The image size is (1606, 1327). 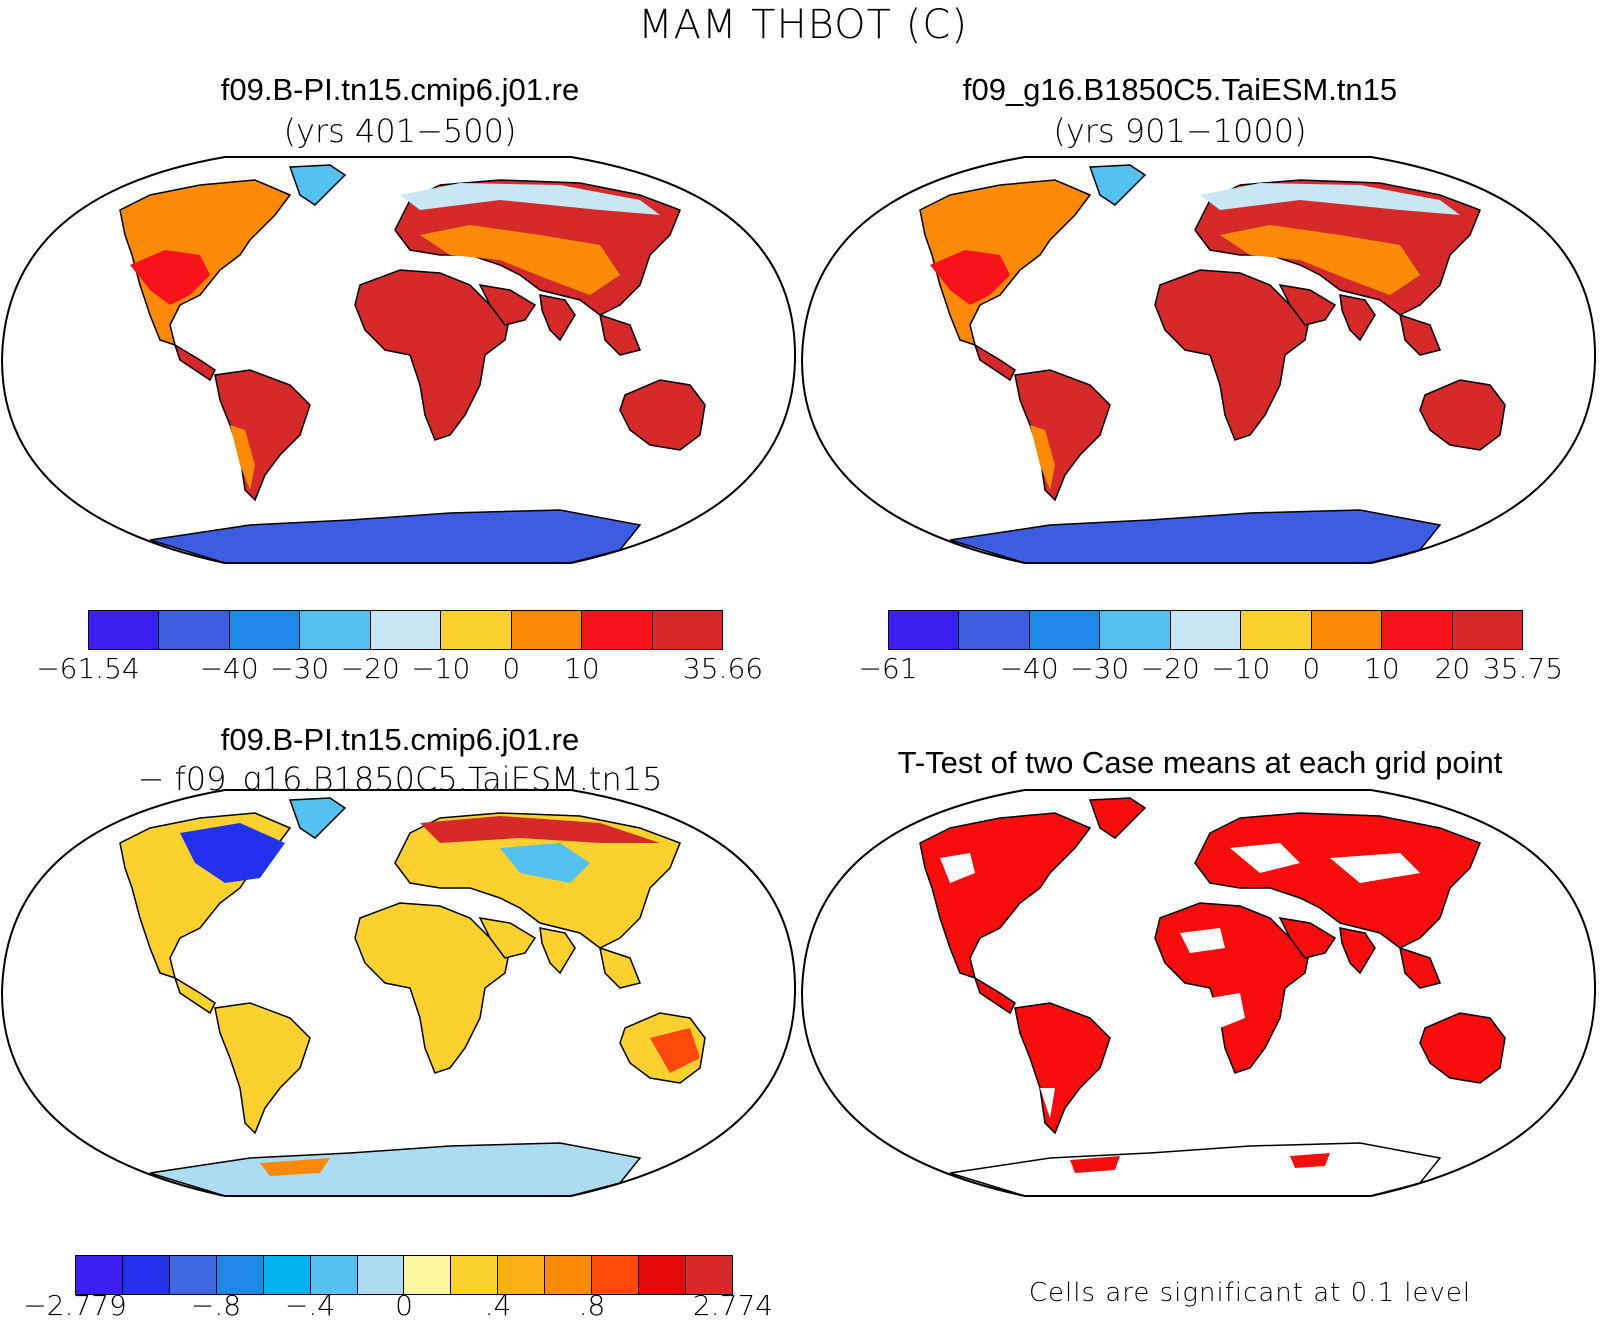 I want to click on colorbar-tick-label: 2.774, so click(x=733, y=1305).